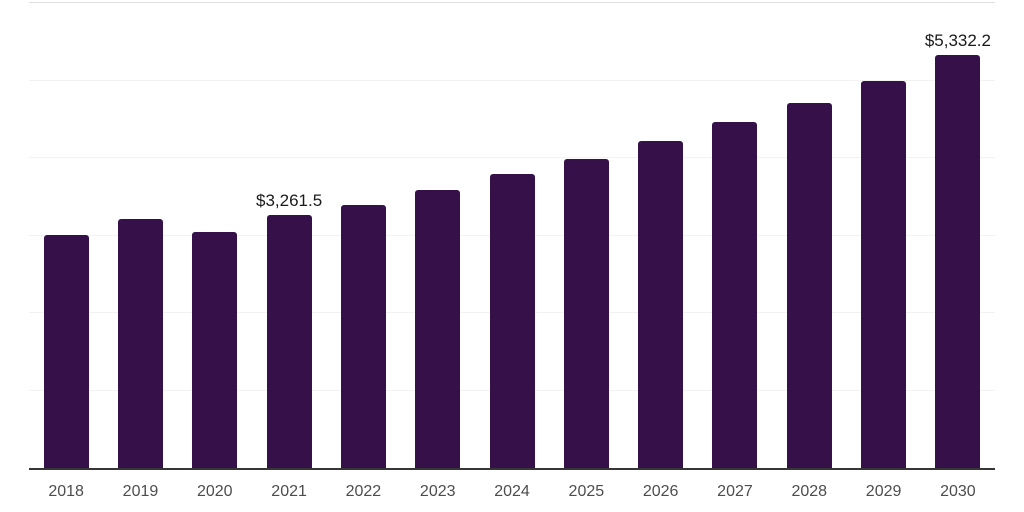 Image resolution: width=1024 pixels, height=512 pixels. I want to click on bar-value-label-2021: $3,261.5, so click(289, 201).